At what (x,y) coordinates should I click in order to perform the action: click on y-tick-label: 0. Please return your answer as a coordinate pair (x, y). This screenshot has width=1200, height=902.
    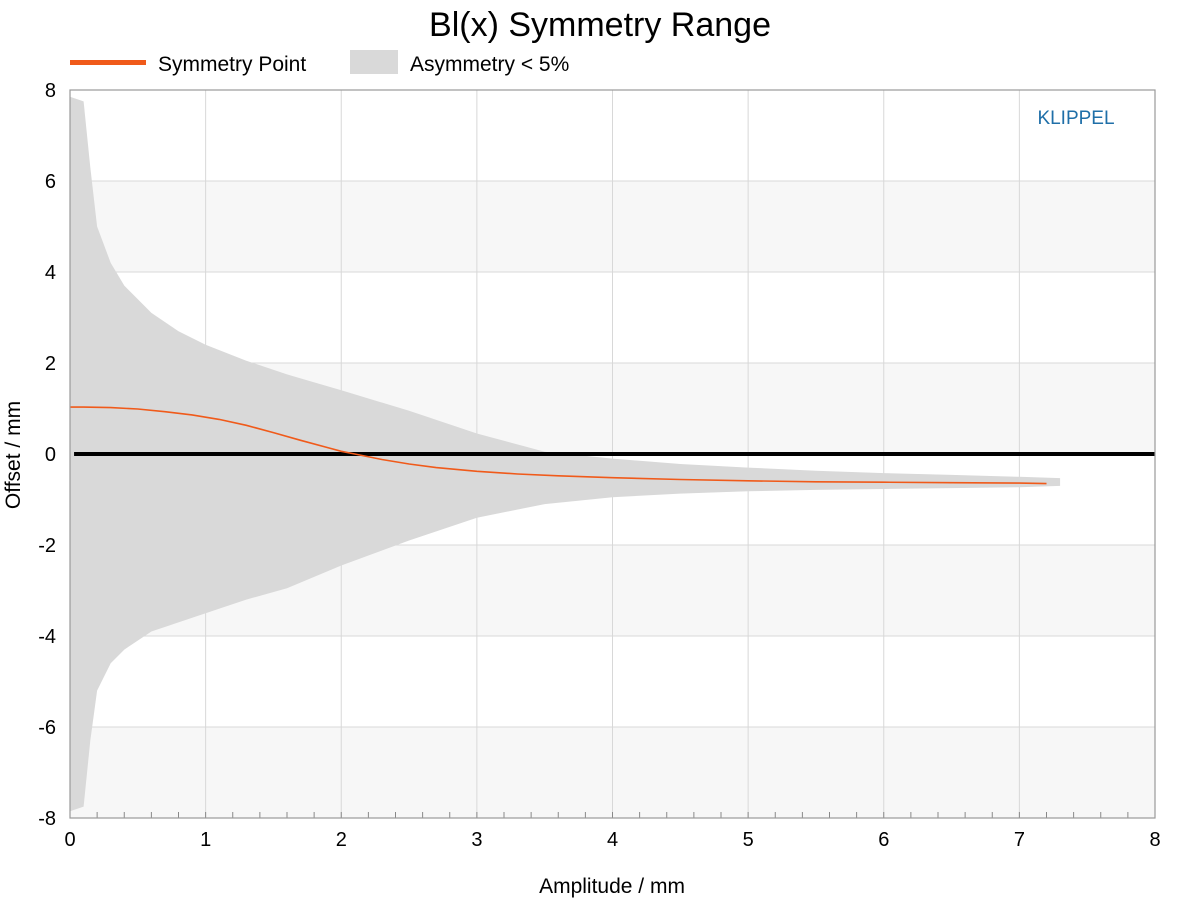
    Looking at the image, I should click on (50, 455).